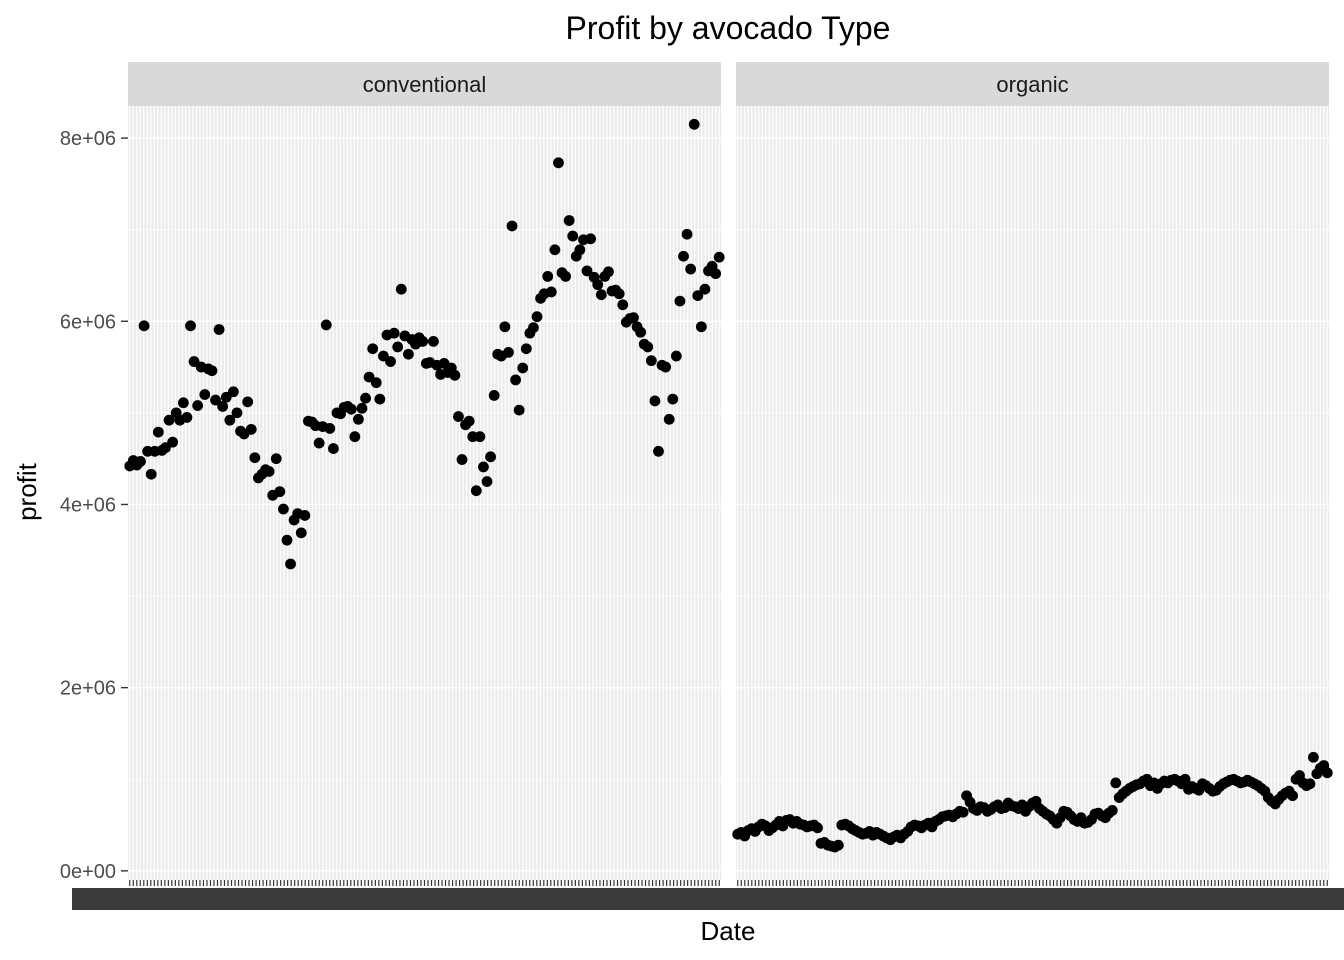 Image resolution: width=1344 pixels, height=960 pixels. Describe the element at coordinates (424, 883) in the screenshot. I see `x-ticks-conventional` at that location.